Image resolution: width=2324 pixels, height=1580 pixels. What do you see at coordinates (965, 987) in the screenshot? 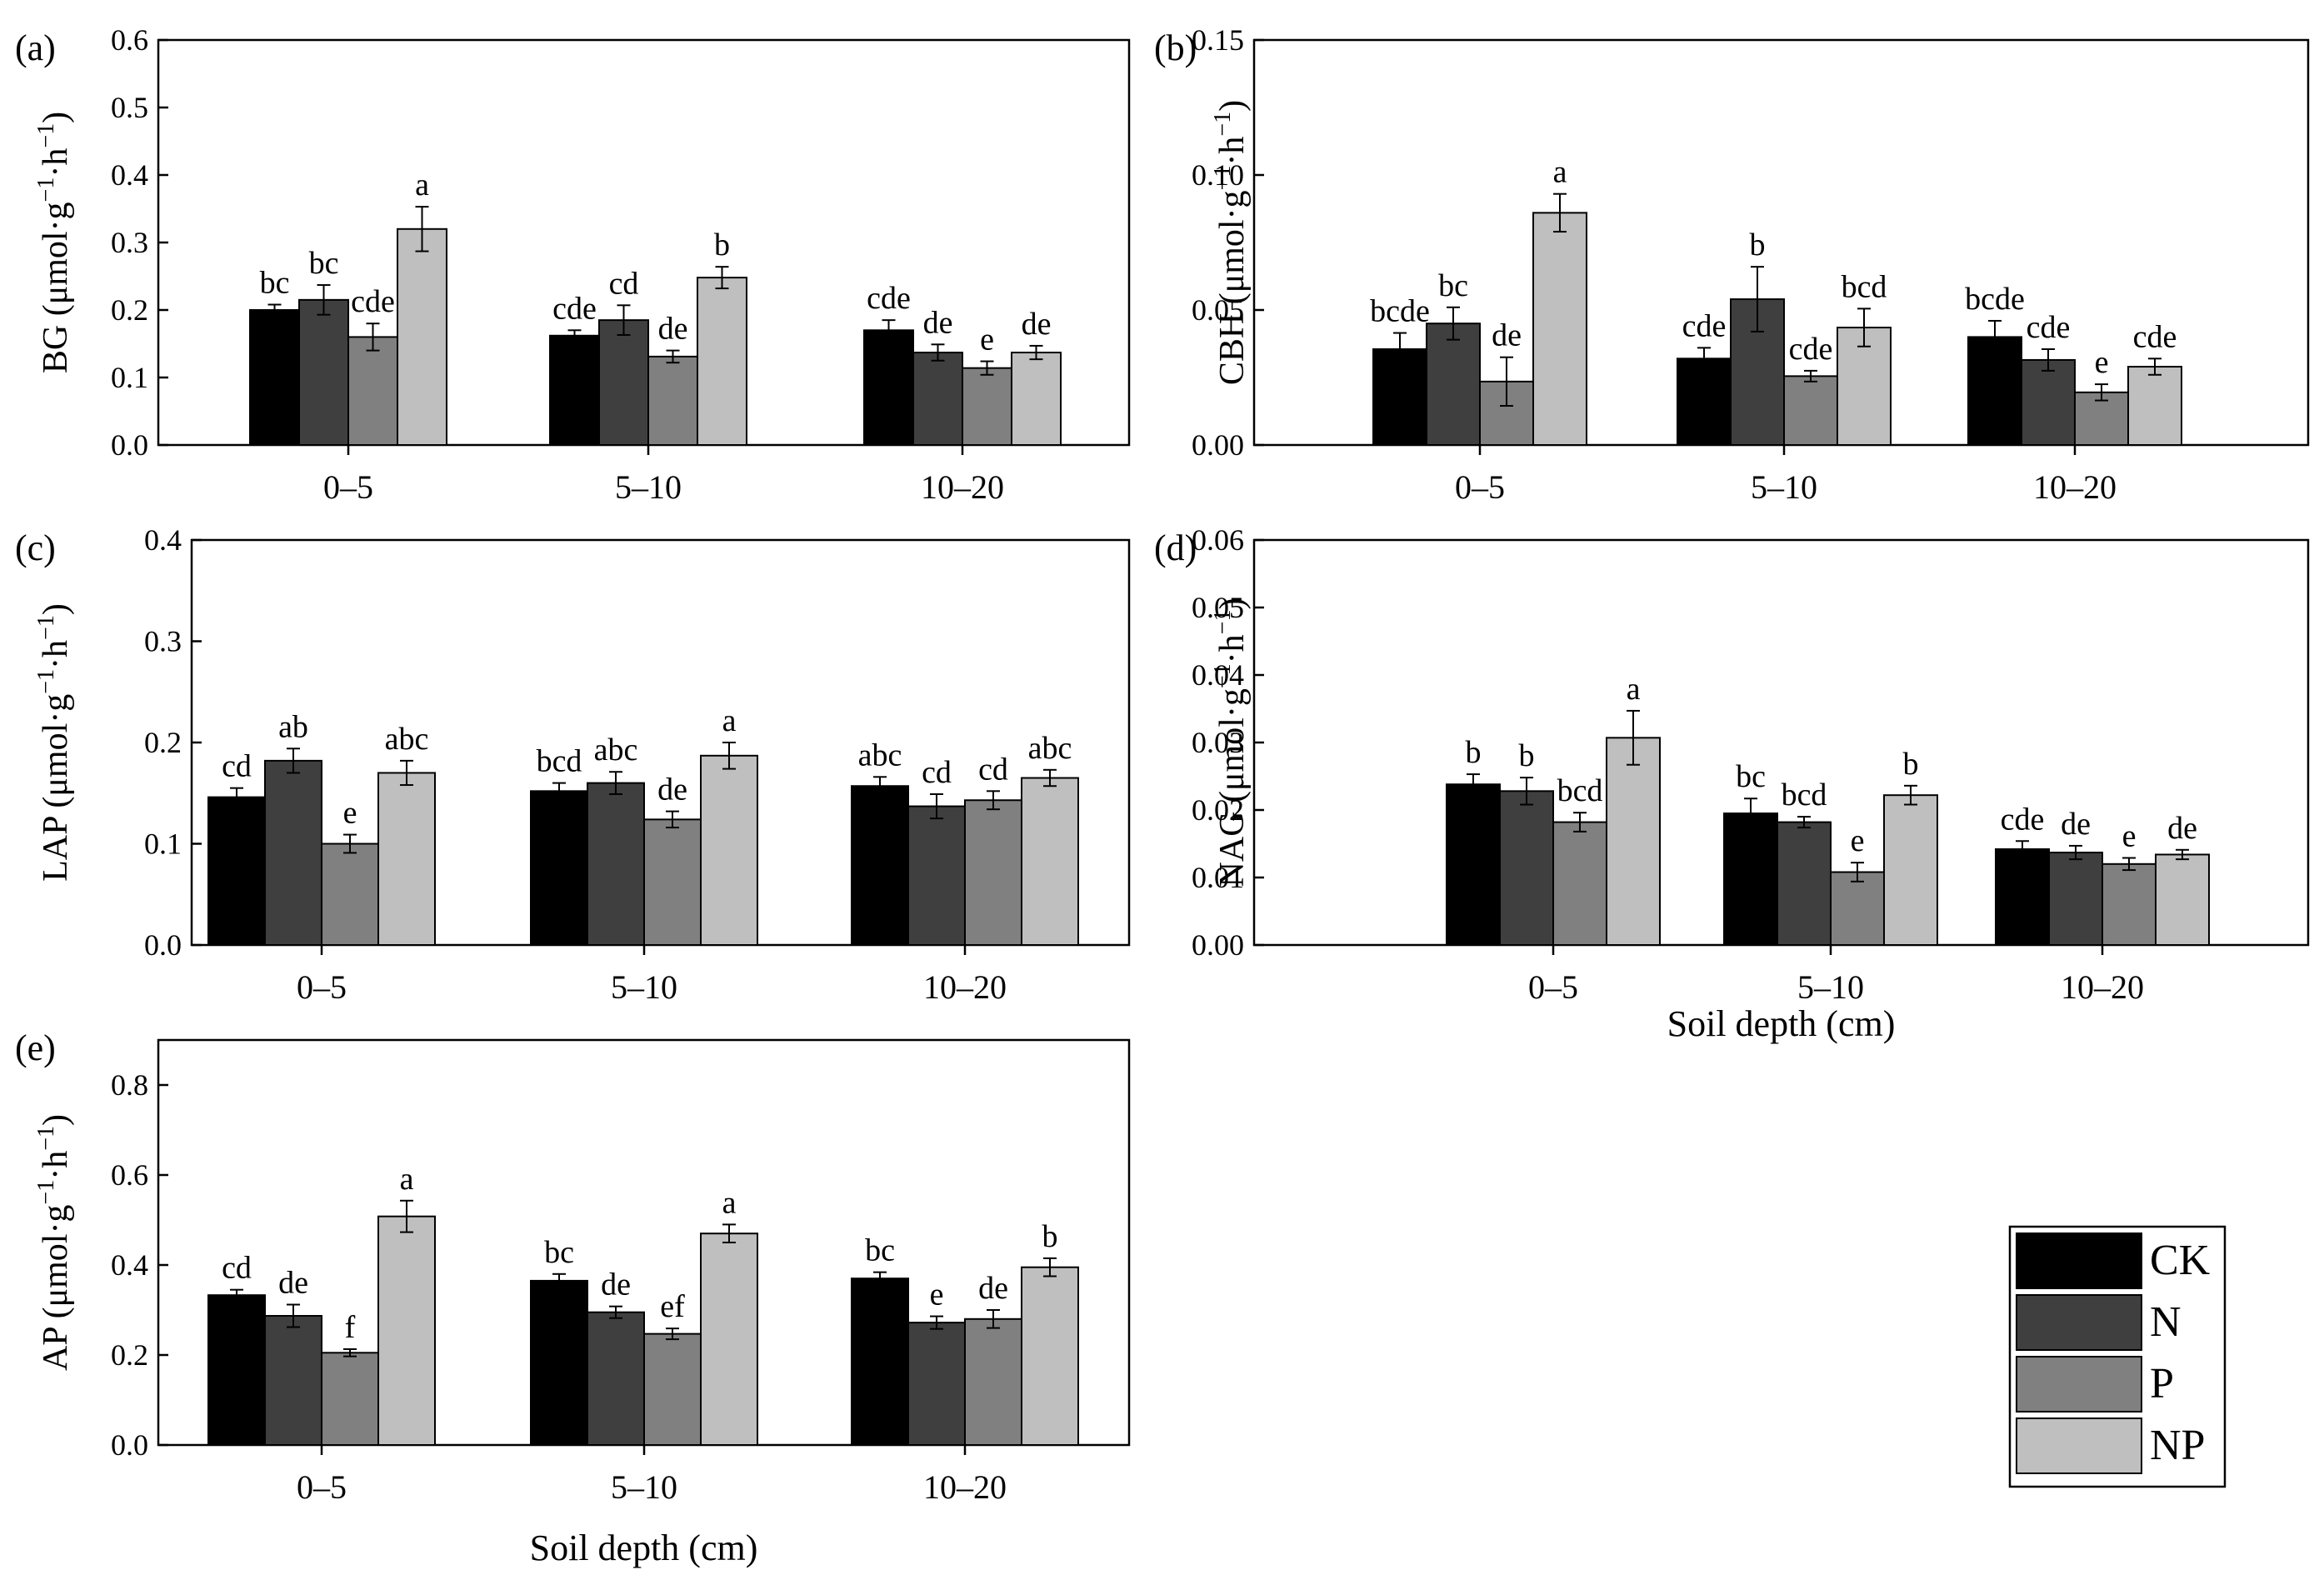
I see `x-tick-label: 10–20` at bounding box center [965, 987].